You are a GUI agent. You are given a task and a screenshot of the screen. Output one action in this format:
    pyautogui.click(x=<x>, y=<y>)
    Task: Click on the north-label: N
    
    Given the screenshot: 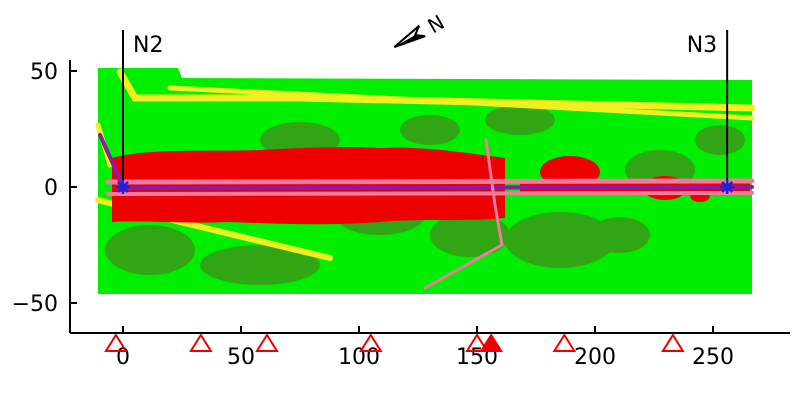 What is the action you would take?
    pyautogui.click(x=436, y=24)
    